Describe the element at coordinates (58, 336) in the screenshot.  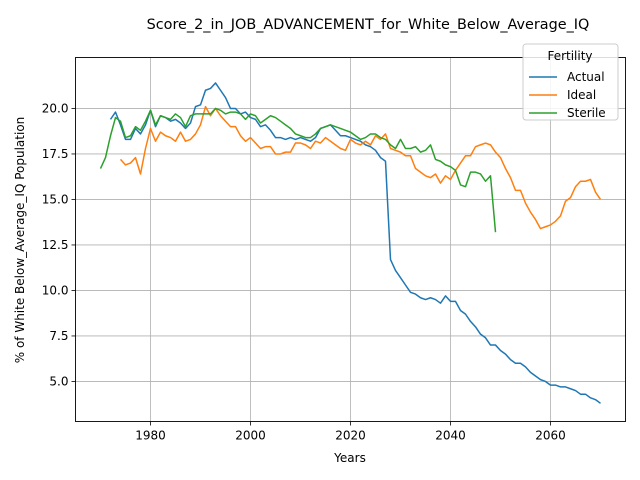
I see `y-tick-label: 7.5` at that location.